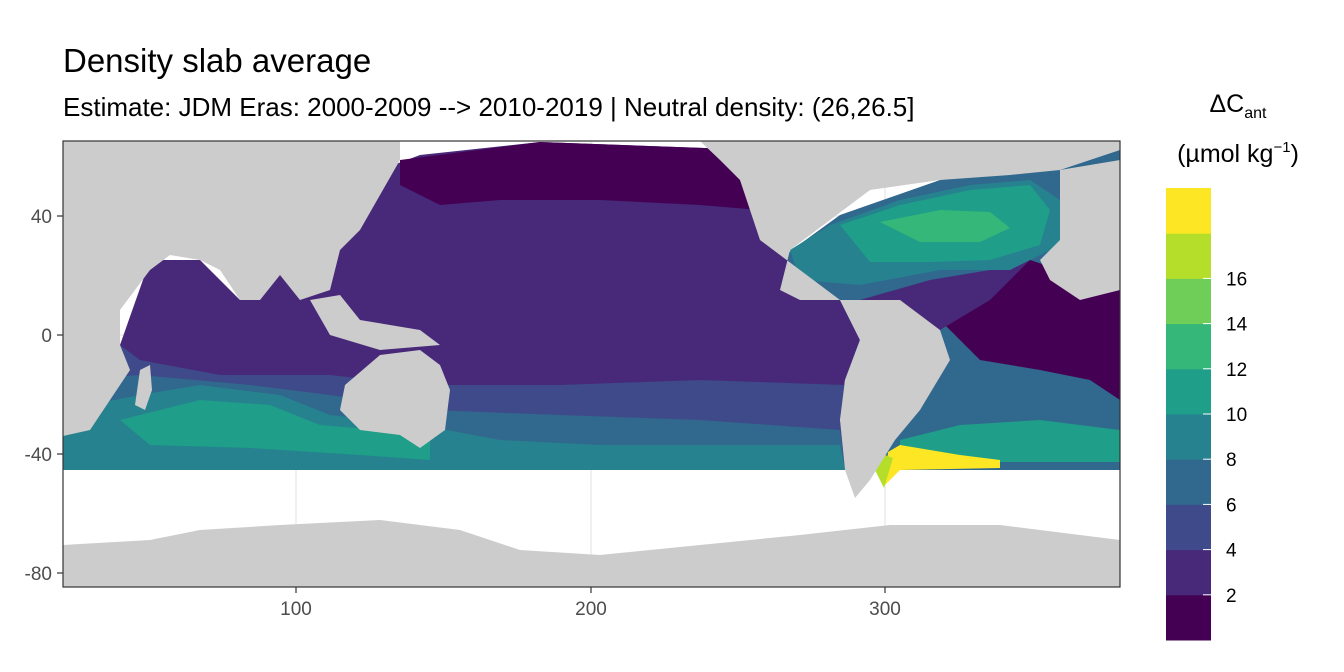 The width and height of the screenshot is (1344, 672). What do you see at coordinates (1255, 113) in the screenshot?
I see `legend-subscript: ant` at bounding box center [1255, 113].